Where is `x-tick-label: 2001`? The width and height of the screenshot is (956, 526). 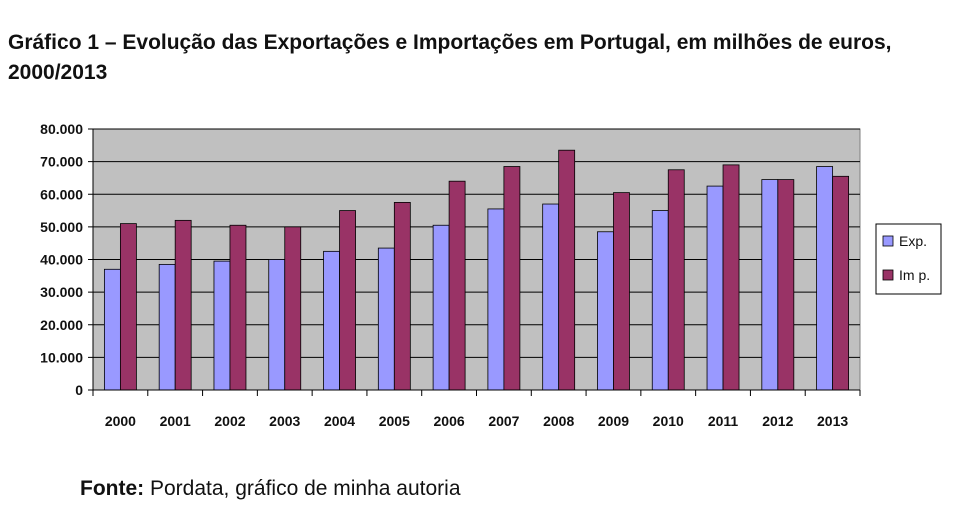 x-tick-label: 2001 is located at coordinates (175, 421).